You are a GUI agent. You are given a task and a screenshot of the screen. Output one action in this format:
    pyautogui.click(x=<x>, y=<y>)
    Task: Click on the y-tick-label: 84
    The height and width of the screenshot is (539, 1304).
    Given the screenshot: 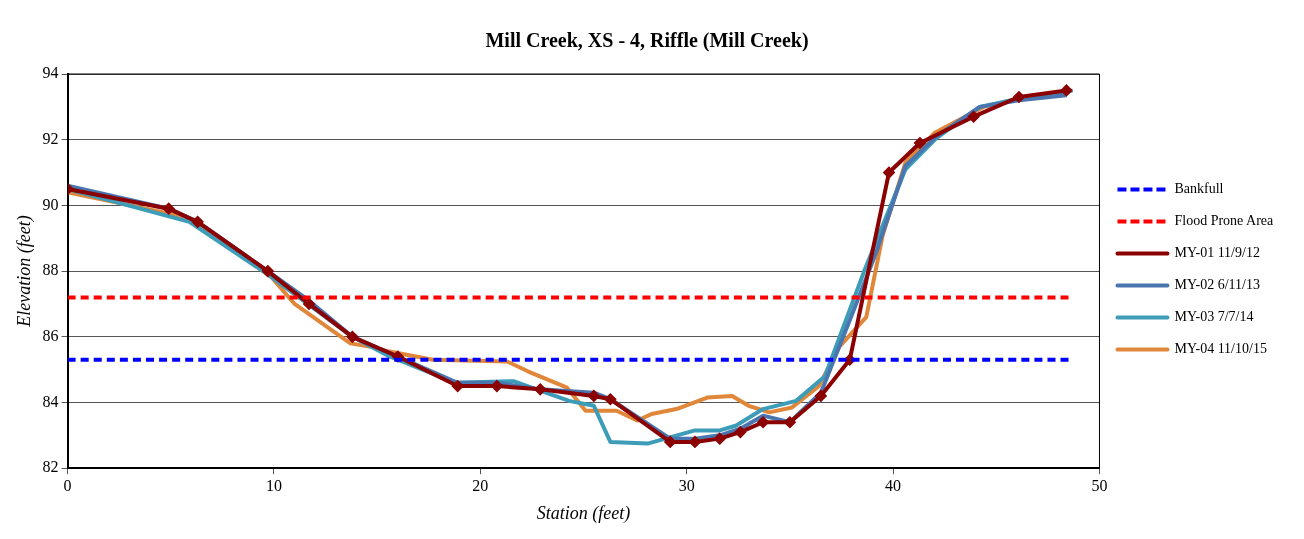 What is the action you would take?
    pyautogui.click(x=50, y=401)
    